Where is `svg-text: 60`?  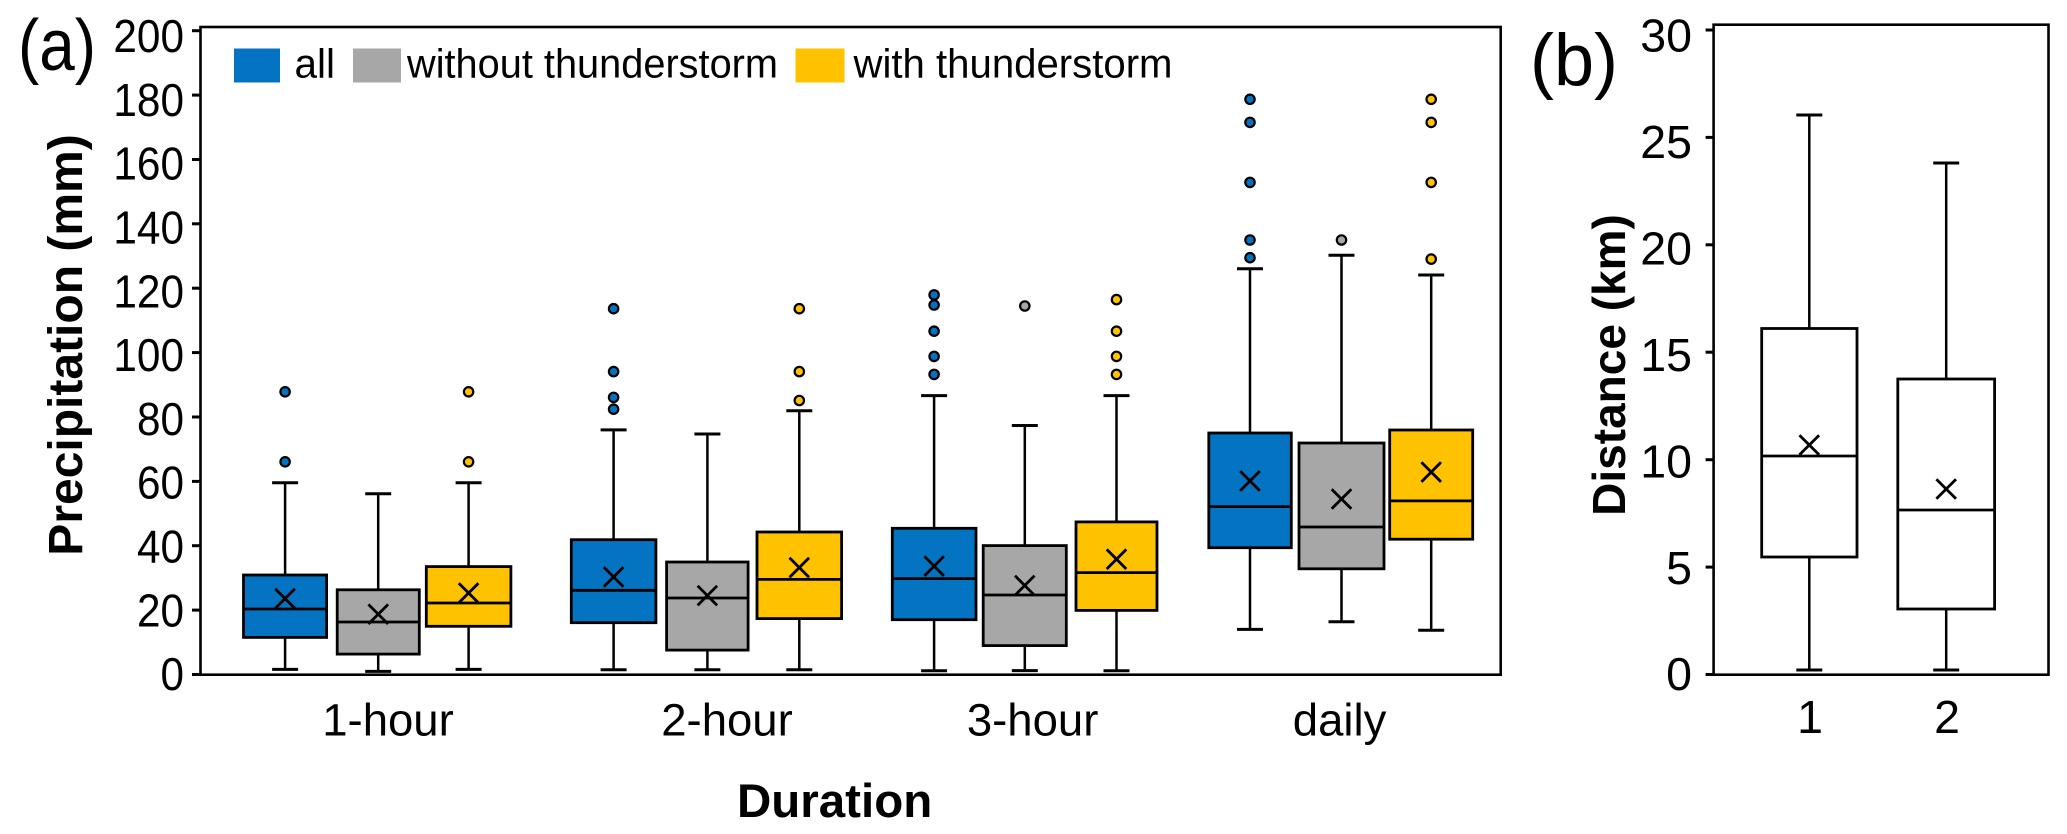
svg-text: 60 is located at coordinates (160, 483).